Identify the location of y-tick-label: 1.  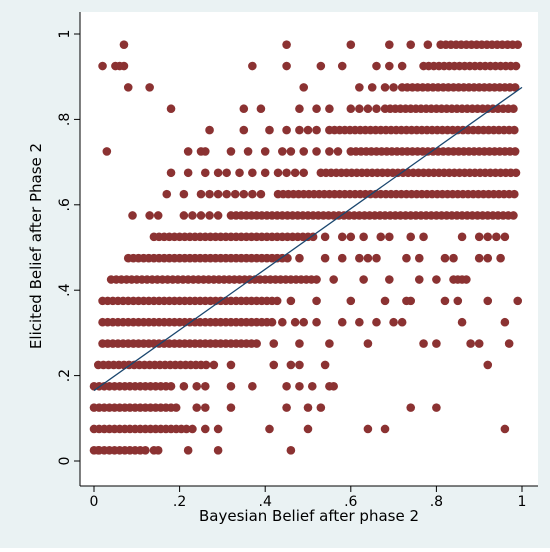
(65, 34).